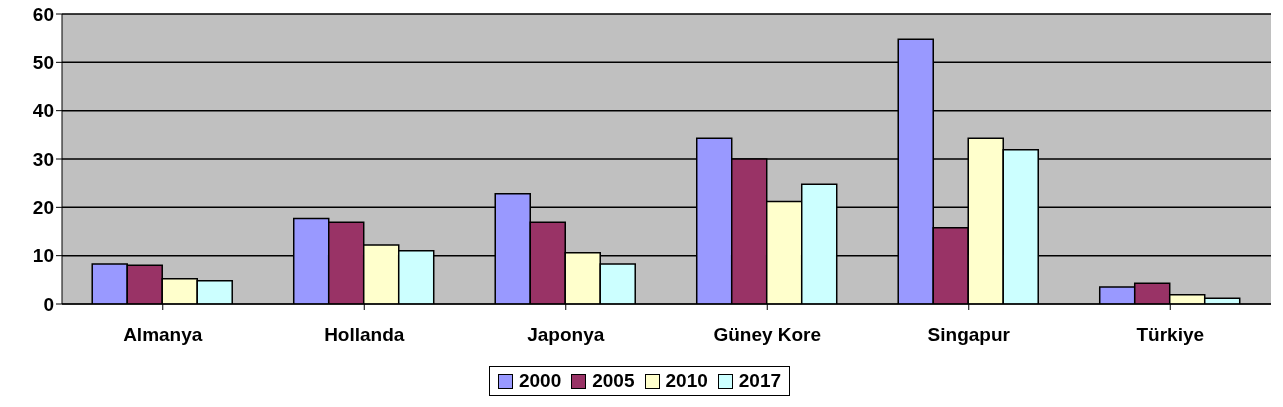 This screenshot has height=407, width=1283. Describe the element at coordinates (686, 381) in the screenshot. I see `legend-label: 2010` at that location.